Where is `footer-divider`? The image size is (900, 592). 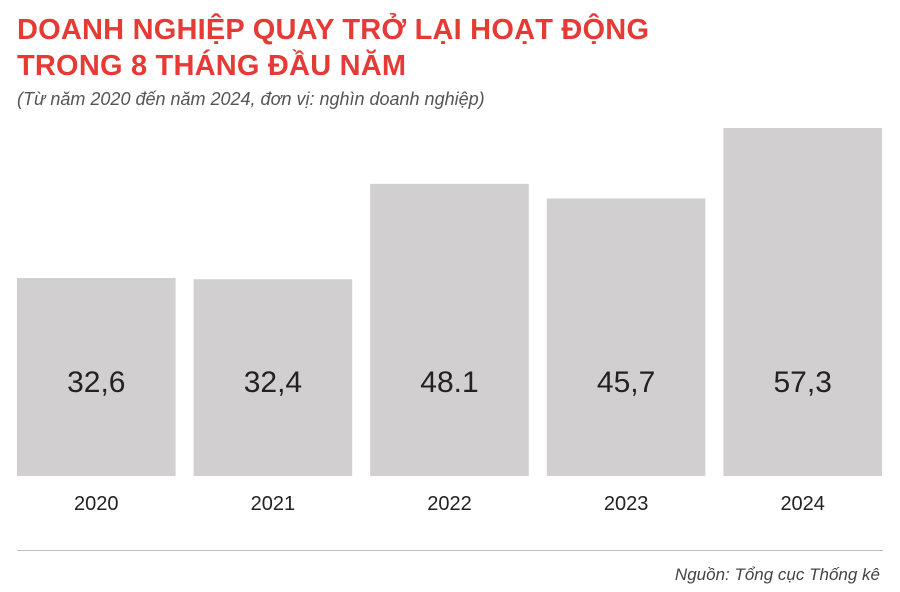
footer-divider is located at coordinates (450, 550).